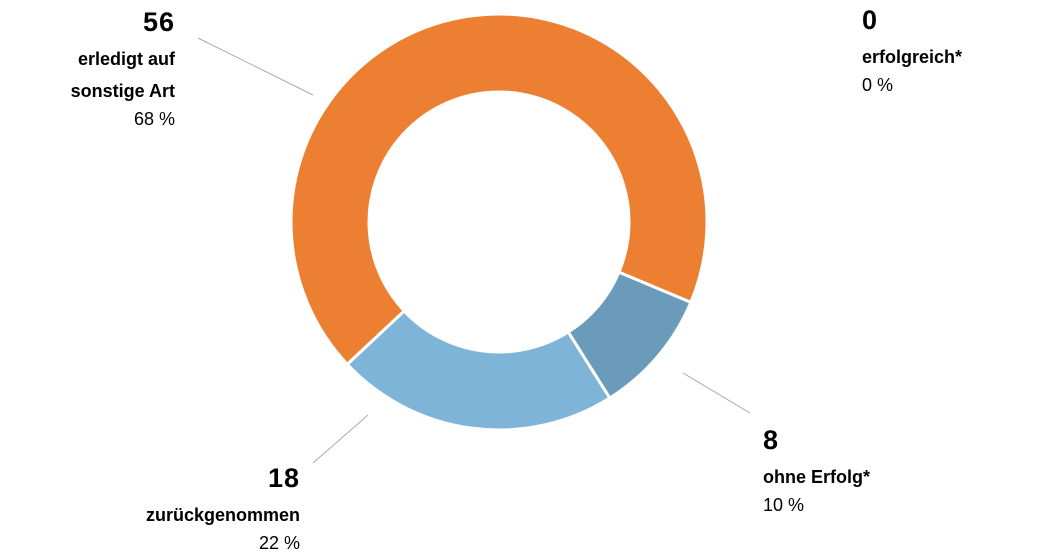 This screenshot has height=556, width=1038. I want to click on category-label: ohne Erfolg*, so click(816, 477).